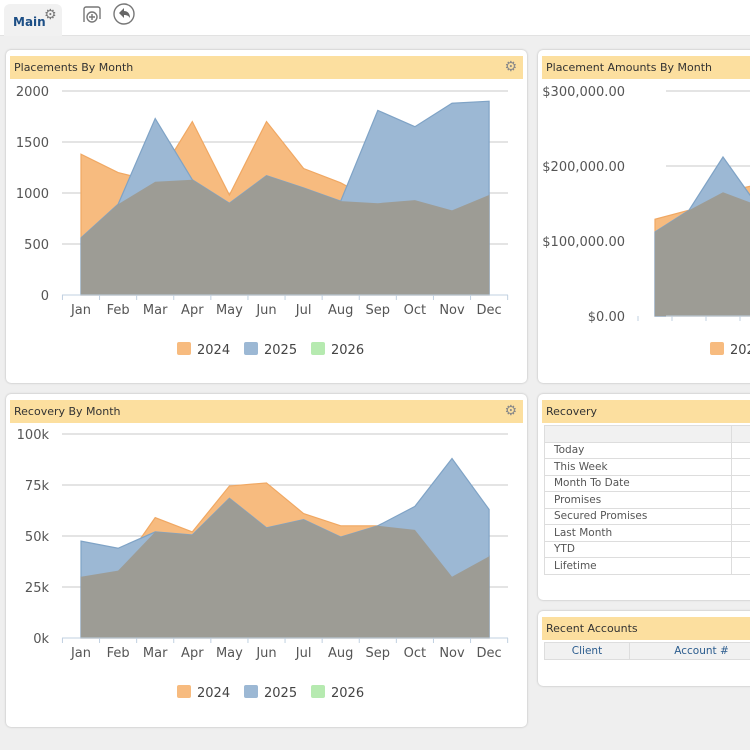  What do you see at coordinates (266, 67) in the screenshot?
I see `panel-header: Placements By Month ⚙` at bounding box center [266, 67].